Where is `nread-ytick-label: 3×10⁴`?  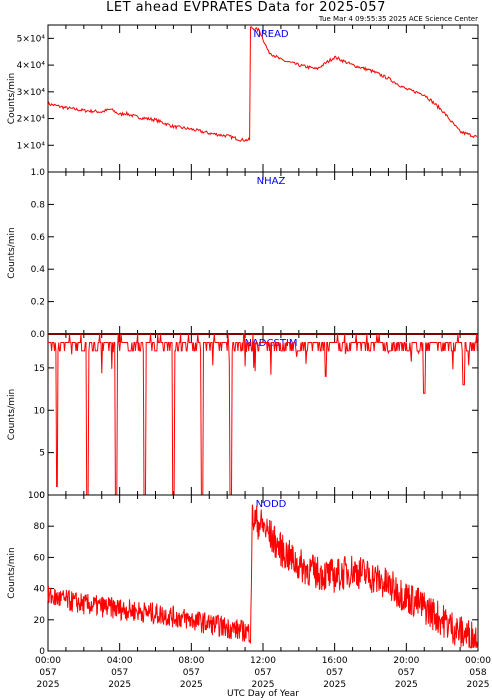 nread-ytick-label: 3×10⁴ is located at coordinates (31, 93).